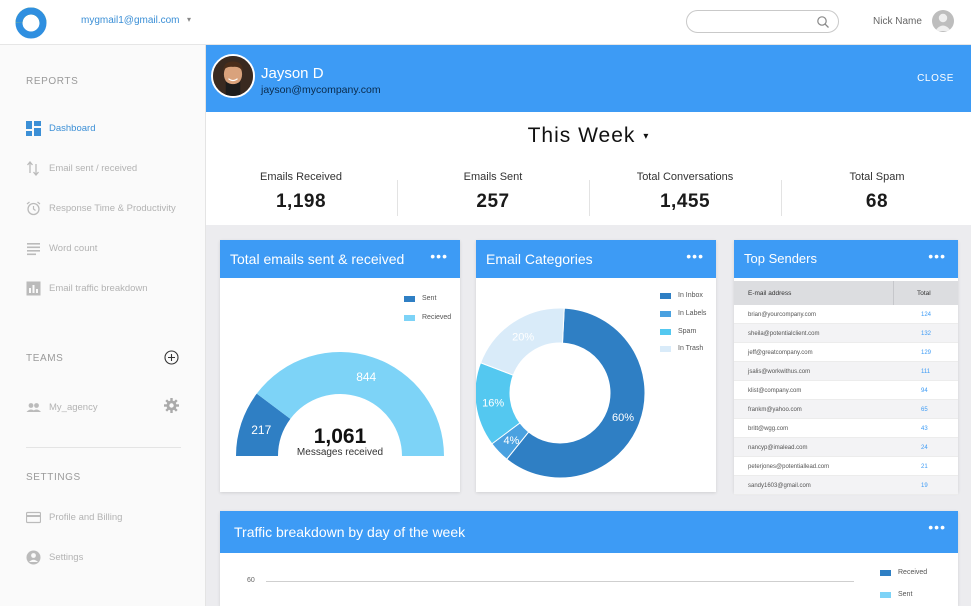  Describe the element at coordinates (846, 371) in the screenshot. I see `table-row: jsalis@workwithus.com 111` at that location.